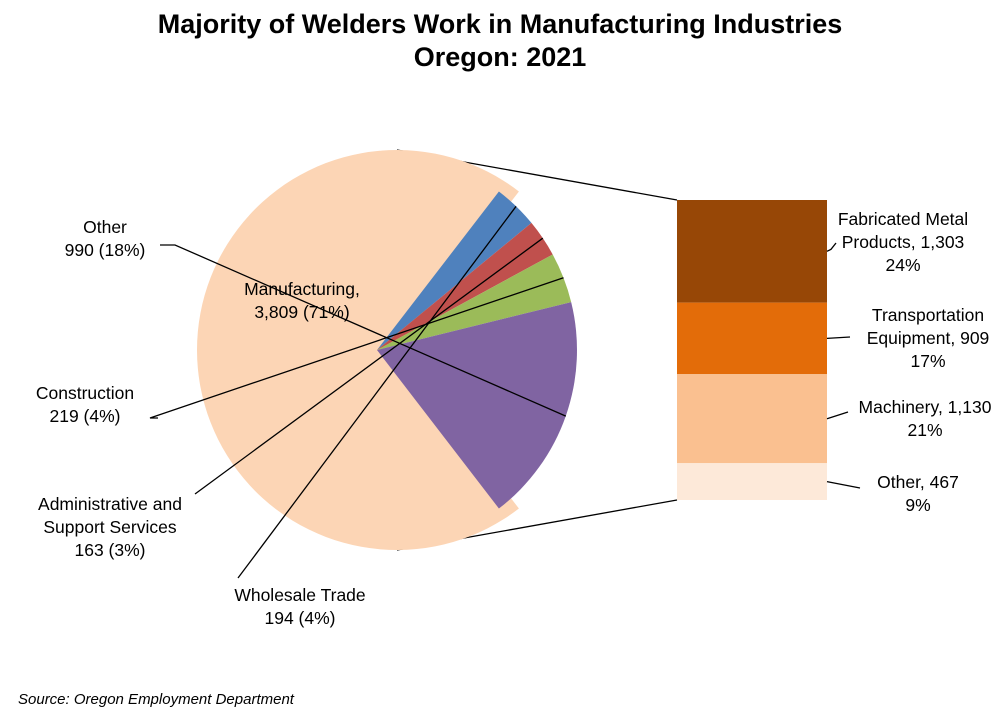  Describe the element at coordinates (918, 493) in the screenshot. I see `bar-label-other: Other, 467 9%` at that location.